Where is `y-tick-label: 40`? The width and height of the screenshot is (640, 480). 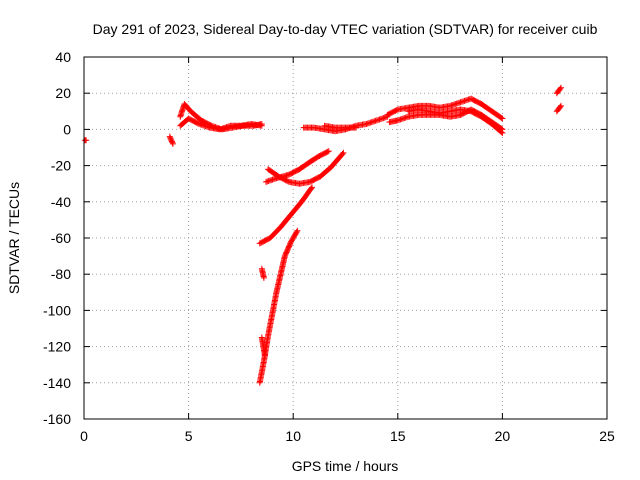
y-tick-label: 40 is located at coordinates (63, 57).